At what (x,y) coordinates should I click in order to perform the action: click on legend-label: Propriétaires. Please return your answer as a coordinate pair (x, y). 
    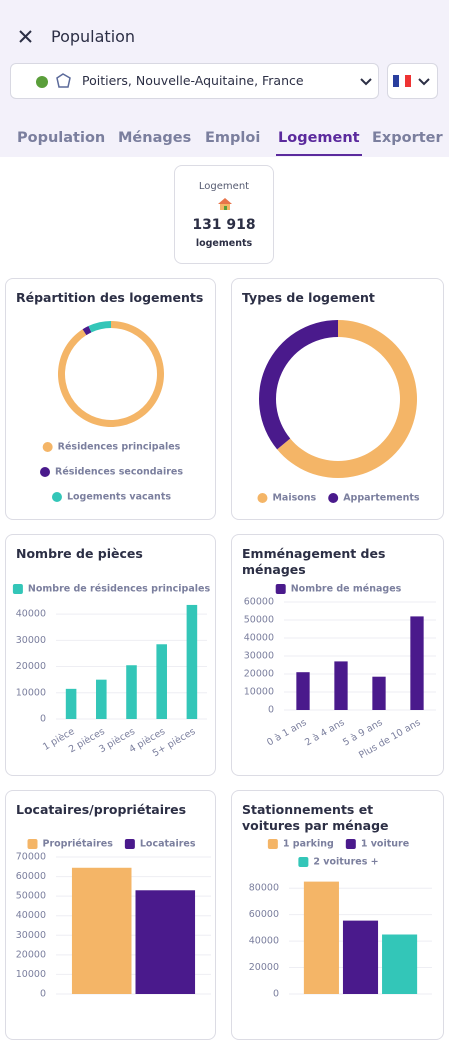
    Looking at the image, I should click on (78, 844).